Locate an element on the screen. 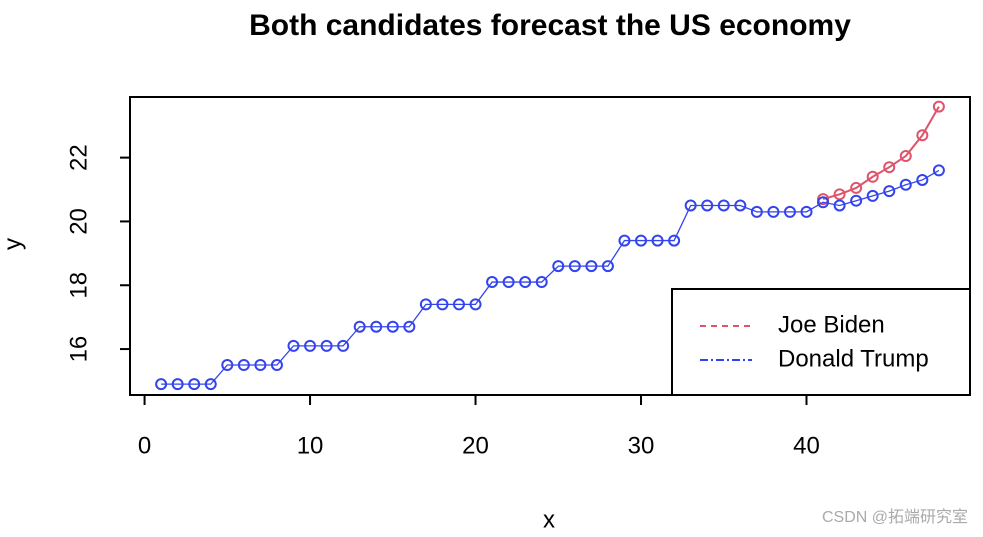 The image size is (983, 537). x-tick-label: 20 is located at coordinates (475, 445).